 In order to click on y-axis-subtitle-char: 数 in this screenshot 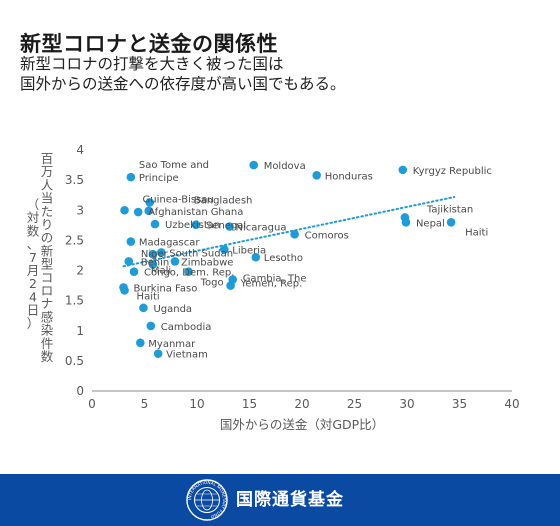, I will do `click(33, 230)`.